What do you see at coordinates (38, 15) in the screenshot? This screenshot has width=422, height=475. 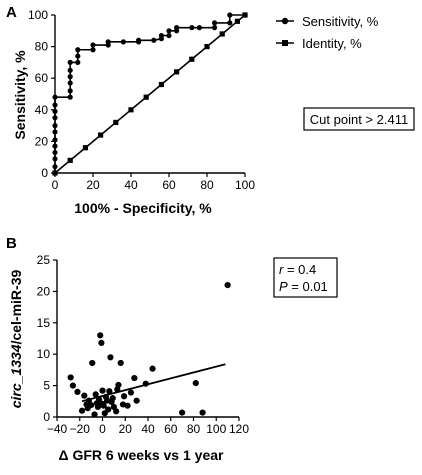 I see `roc-y-tick-label: 100` at bounding box center [38, 15].